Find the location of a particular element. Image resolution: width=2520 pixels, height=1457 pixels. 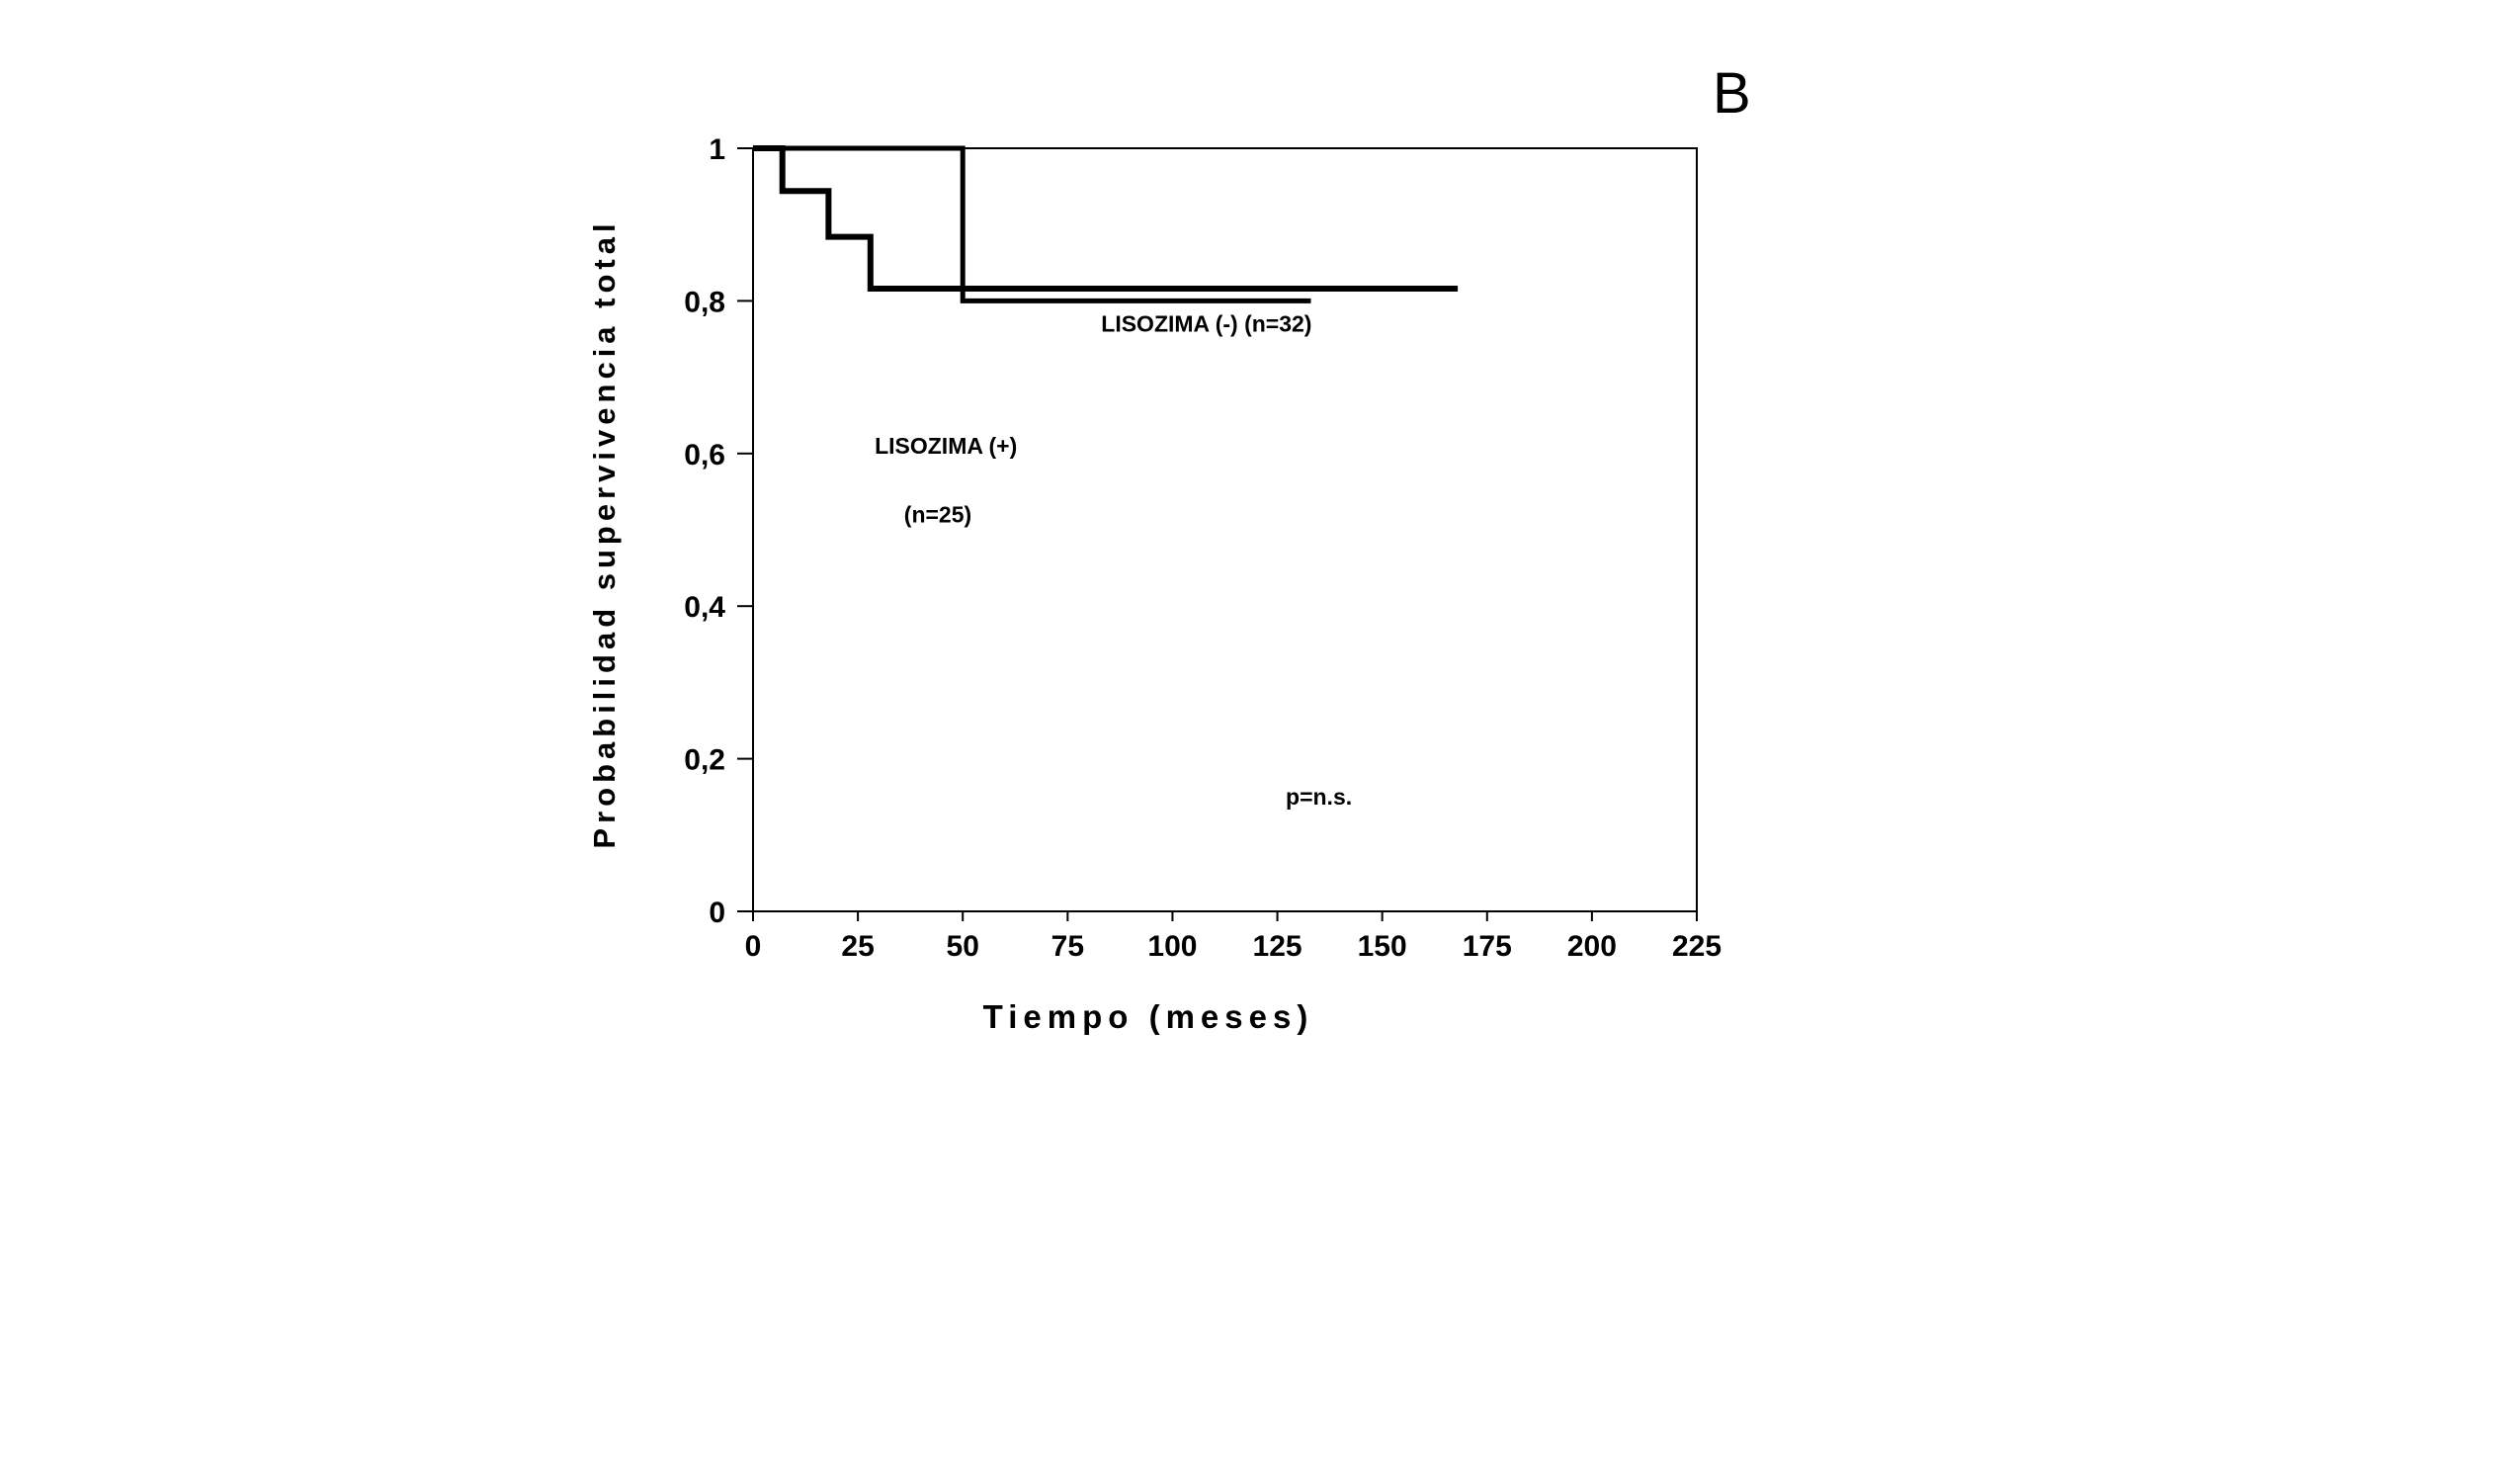

x-tick-label: 125 is located at coordinates (1277, 947).